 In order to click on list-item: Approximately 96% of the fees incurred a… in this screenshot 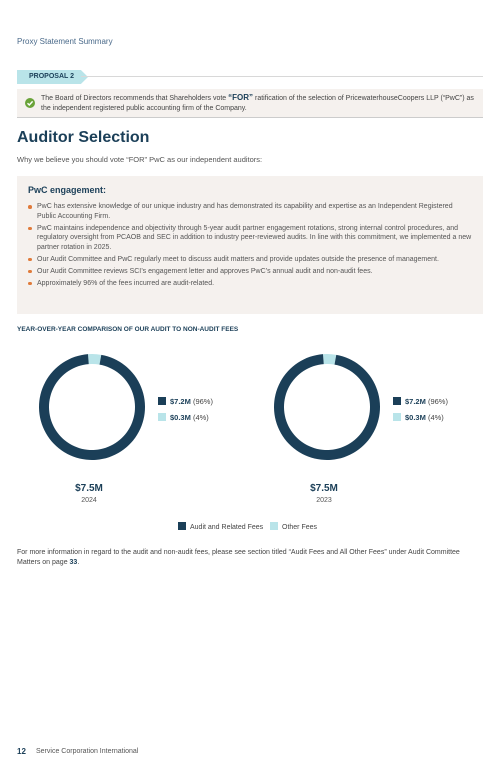, I will do `click(250, 284)`.